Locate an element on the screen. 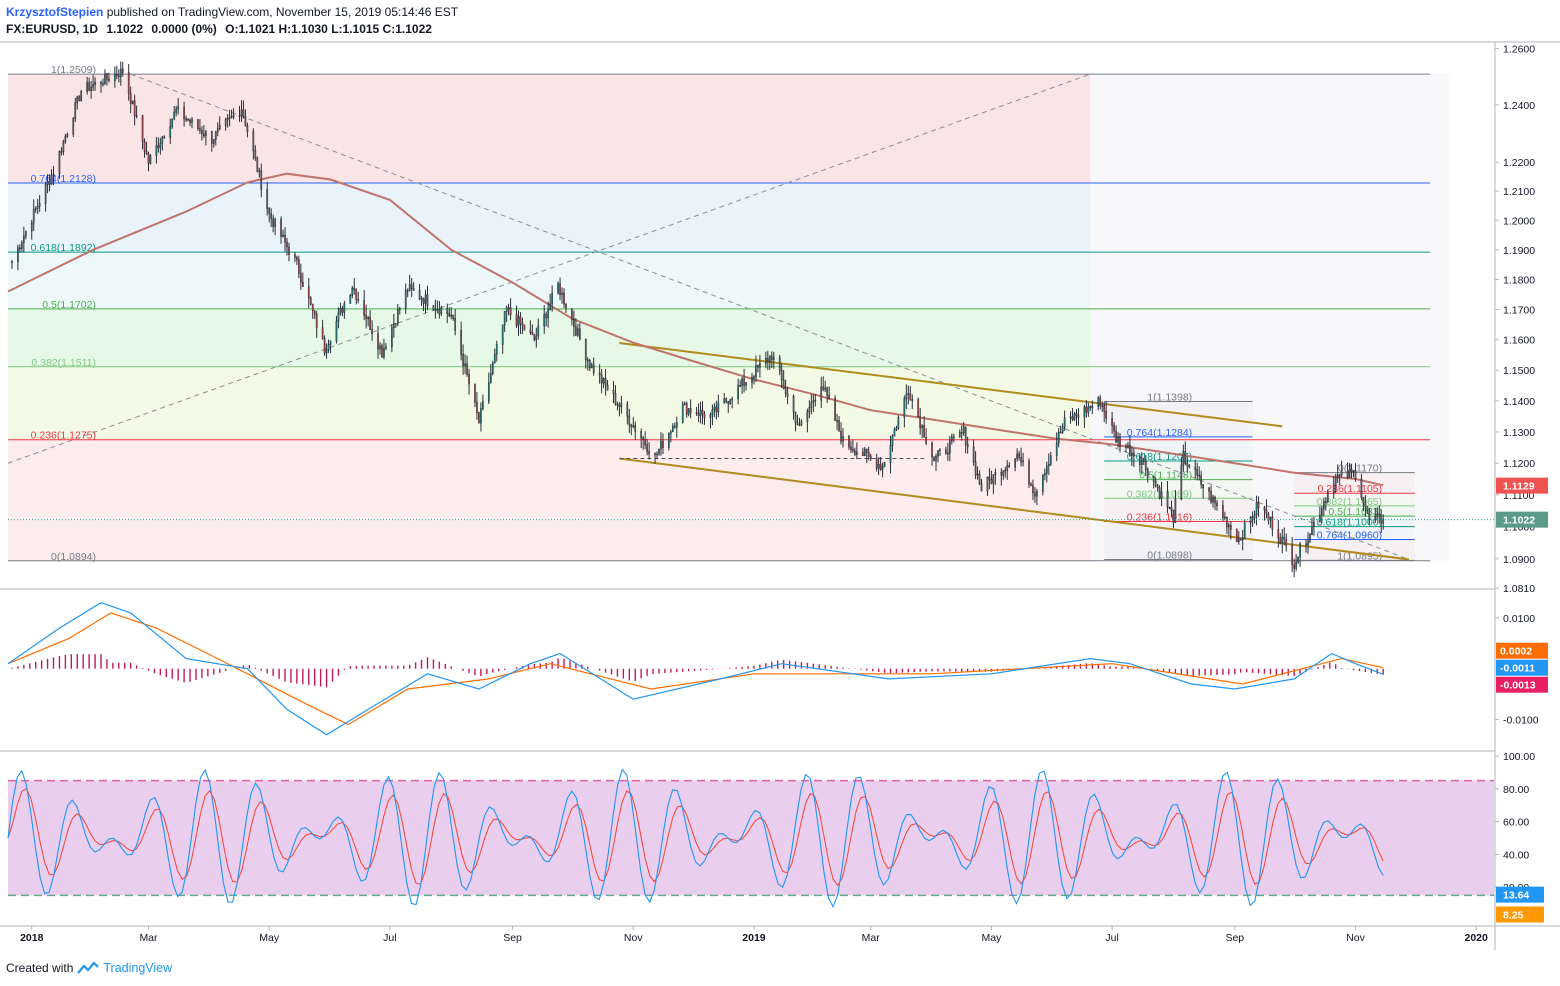 The image size is (1560, 986). time-tick-label: May is located at coordinates (991, 938).